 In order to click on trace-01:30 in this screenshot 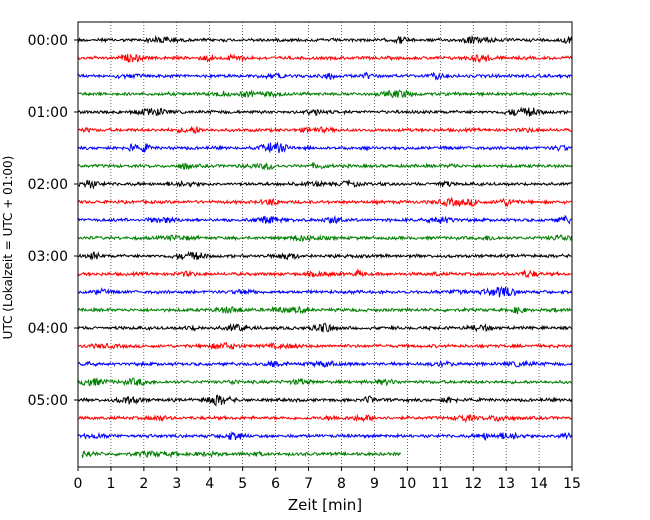, I will do `click(324, 147)`.